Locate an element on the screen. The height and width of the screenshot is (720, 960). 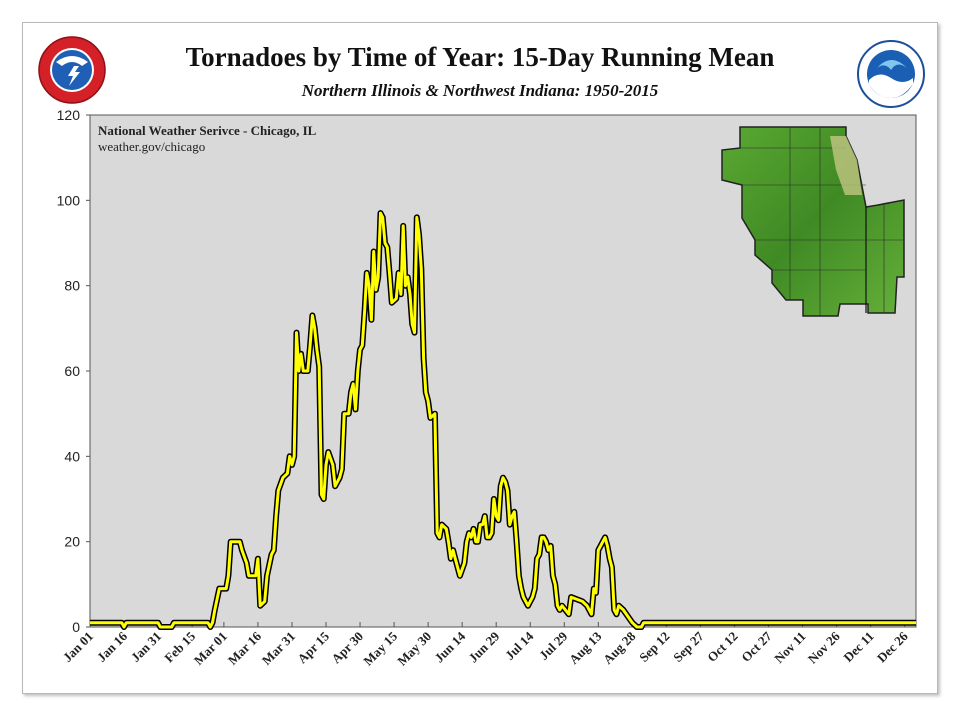
y-tick-label: 80 is located at coordinates (72, 286).